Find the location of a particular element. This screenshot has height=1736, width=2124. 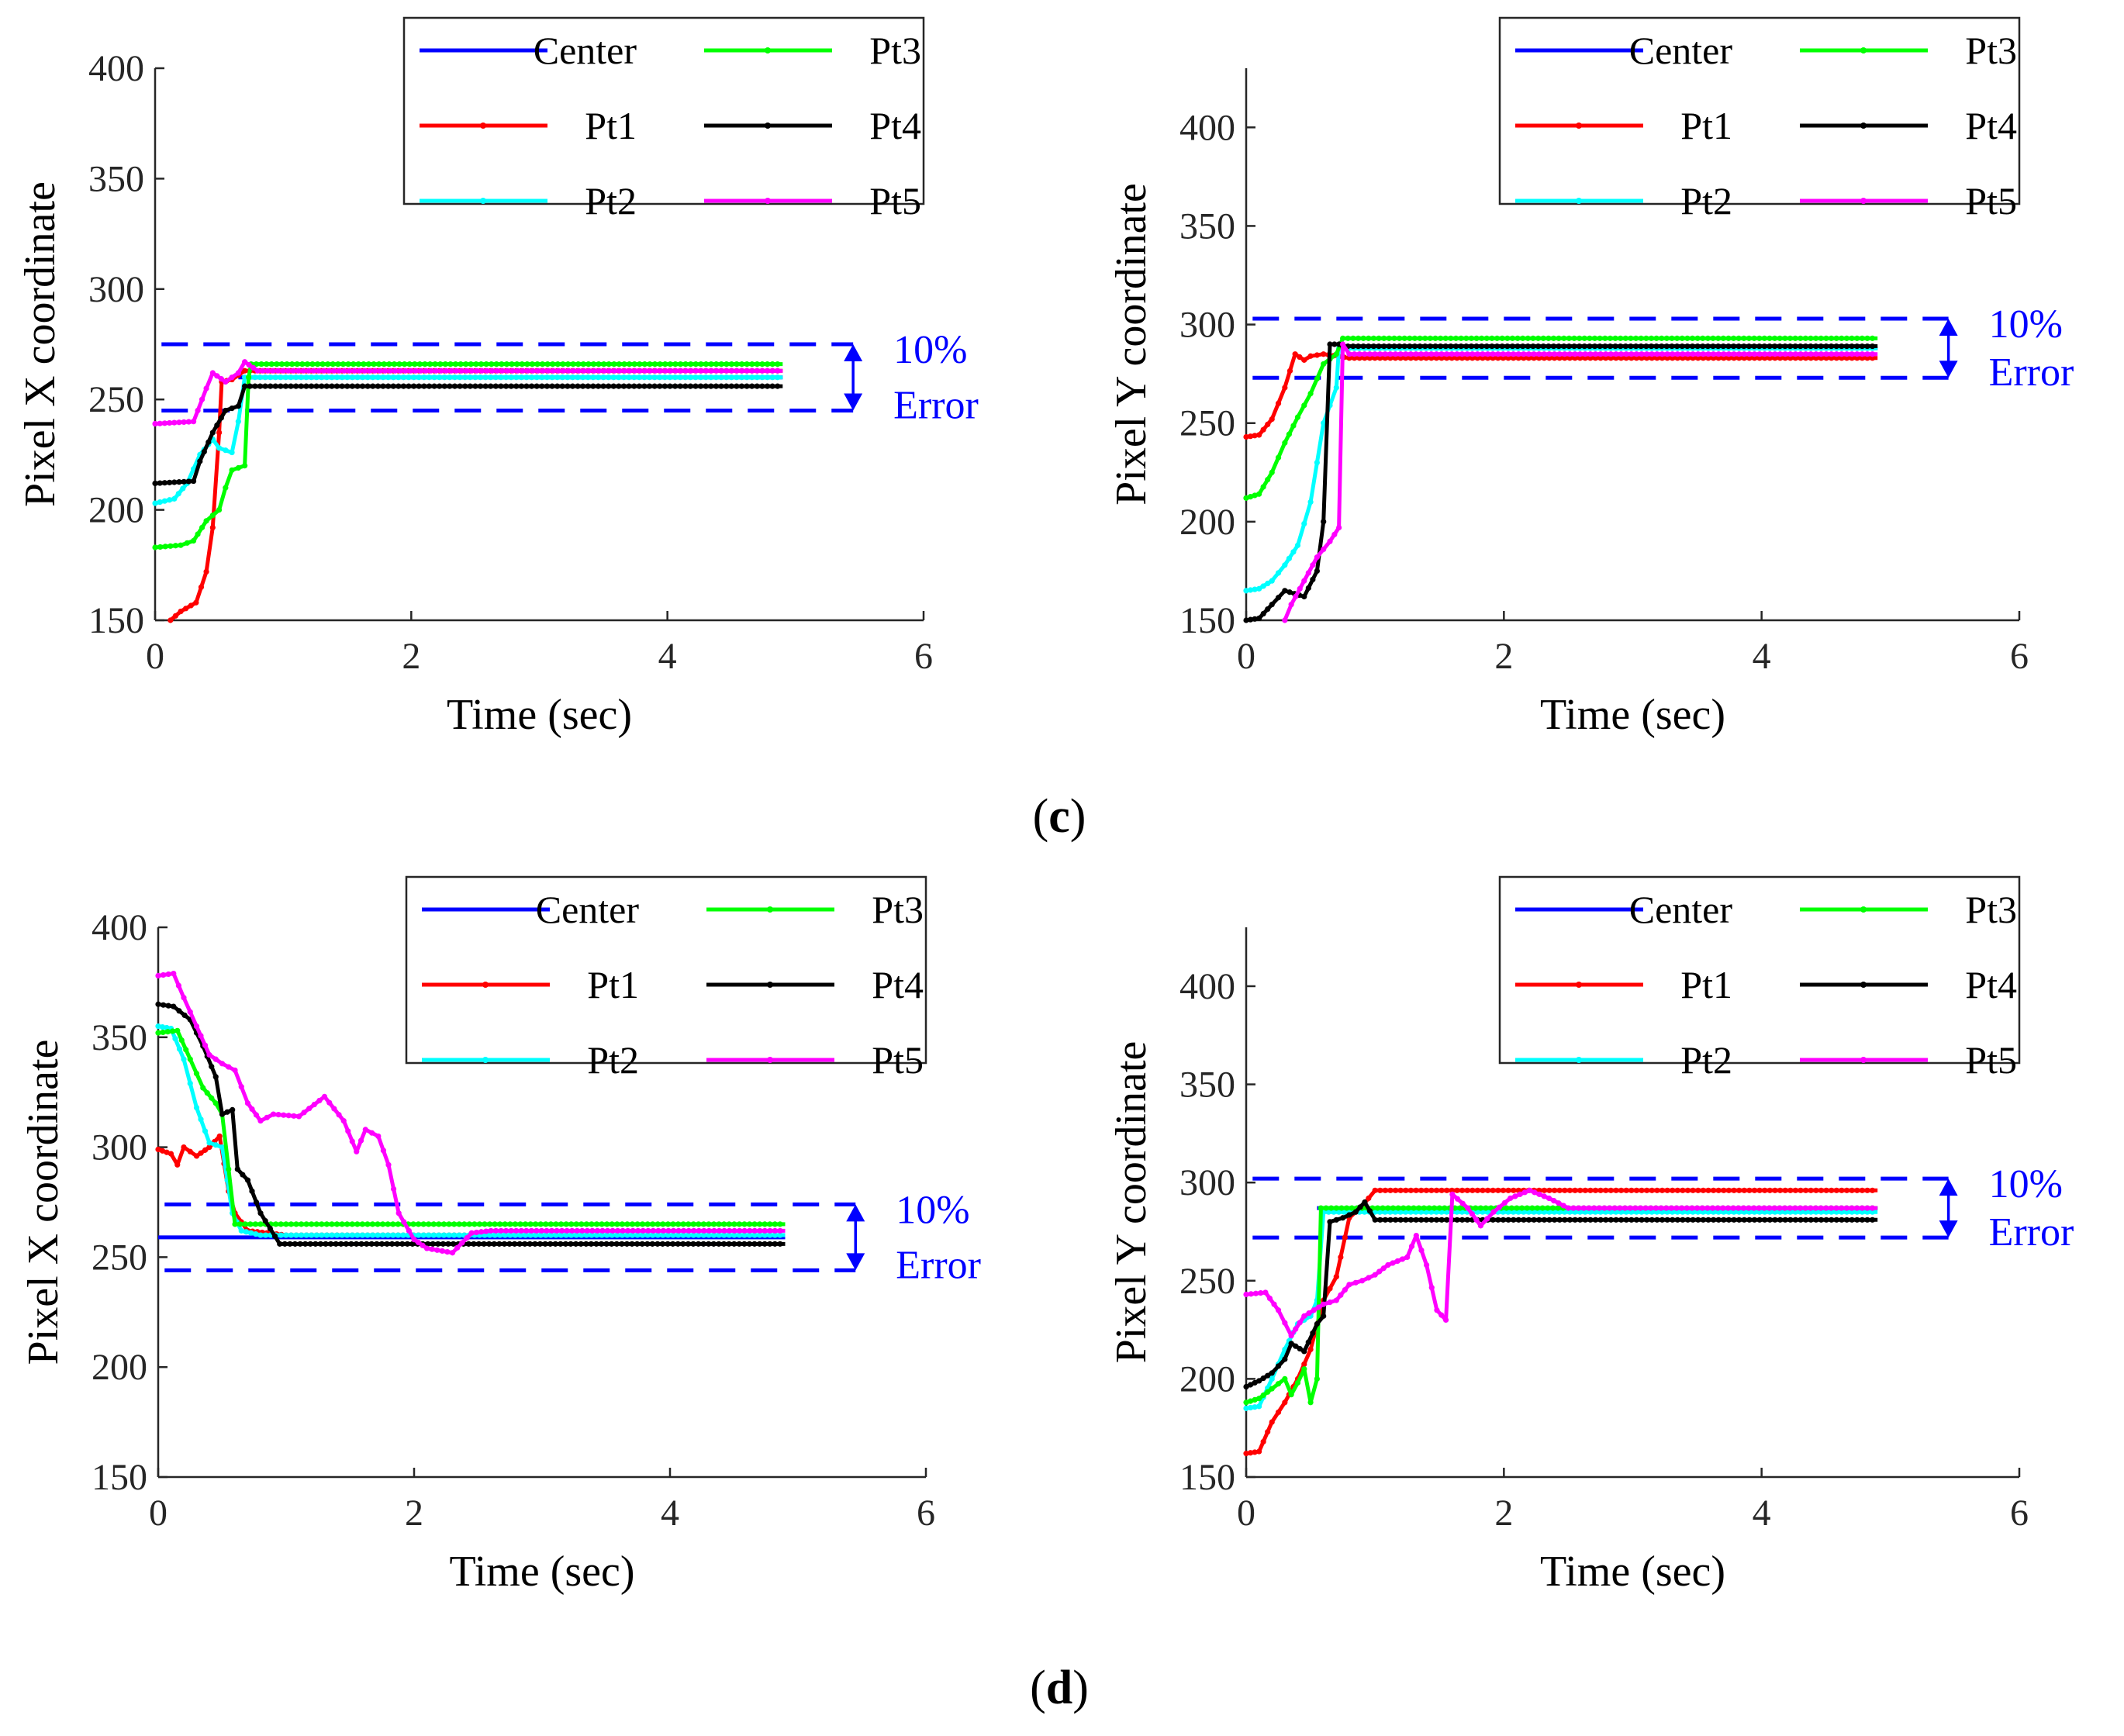

x-tick-label: 0 is located at coordinates (1246, 1513).